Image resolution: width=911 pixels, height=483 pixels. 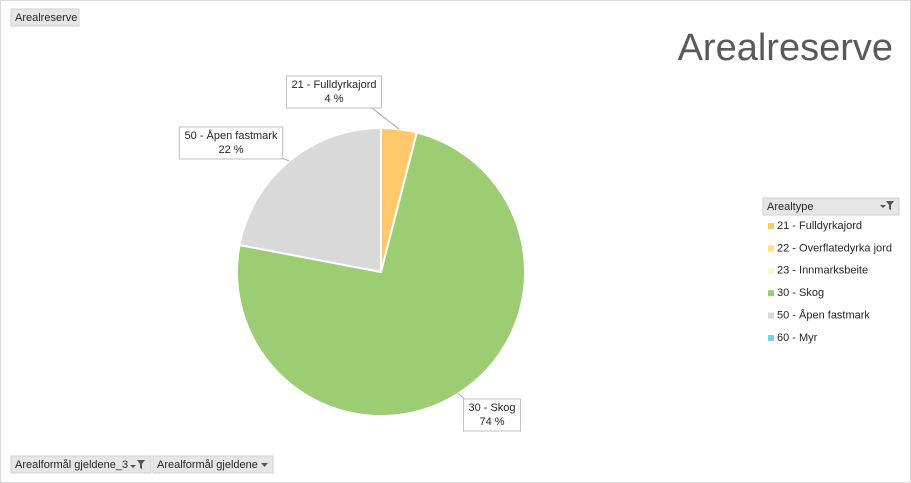 What do you see at coordinates (790, 207) in the screenshot?
I see `legend-title: Arealtype` at bounding box center [790, 207].